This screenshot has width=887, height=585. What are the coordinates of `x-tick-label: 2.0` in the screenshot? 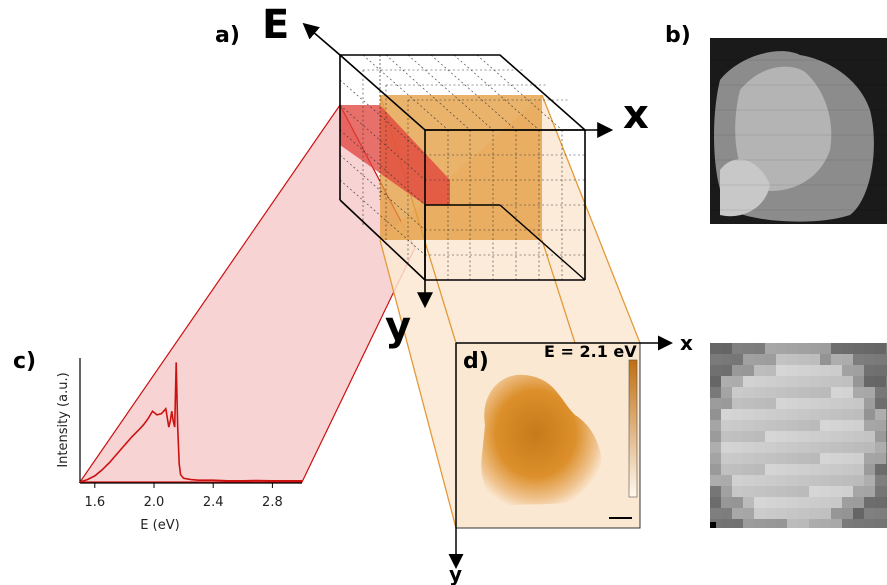 It's located at (154, 502).